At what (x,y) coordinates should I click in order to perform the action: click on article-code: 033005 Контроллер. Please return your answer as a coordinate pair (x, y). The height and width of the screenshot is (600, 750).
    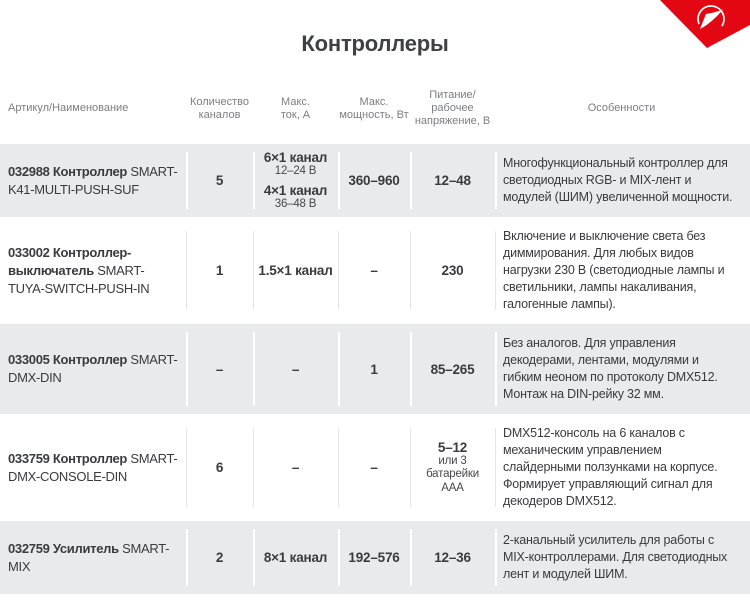
    Looking at the image, I should click on (68, 359).